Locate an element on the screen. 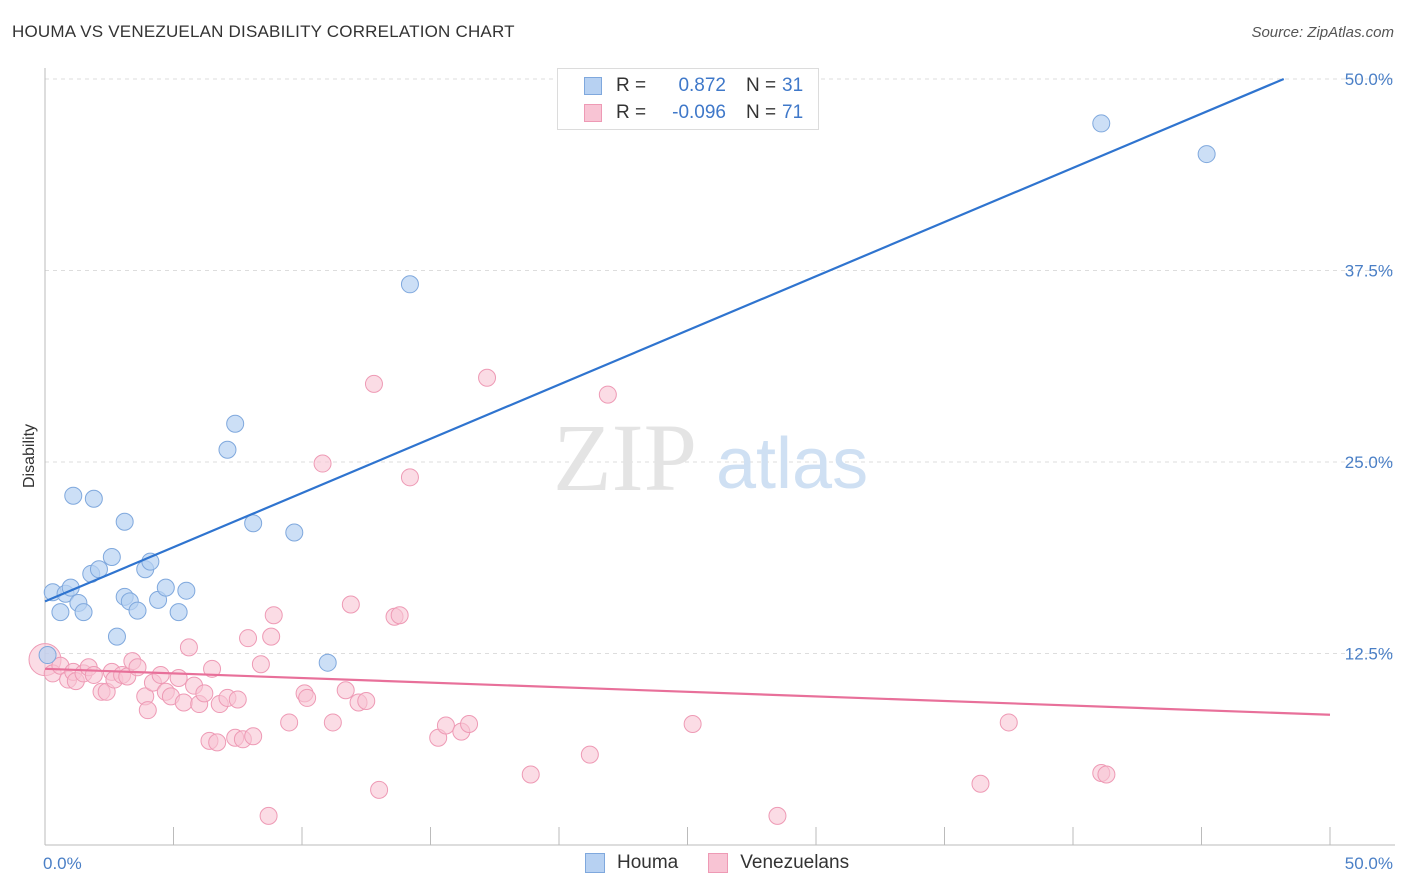 This screenshot has height=892, width=1406. bottom-legend-houma: Houma is located at coordinates (631, 863).